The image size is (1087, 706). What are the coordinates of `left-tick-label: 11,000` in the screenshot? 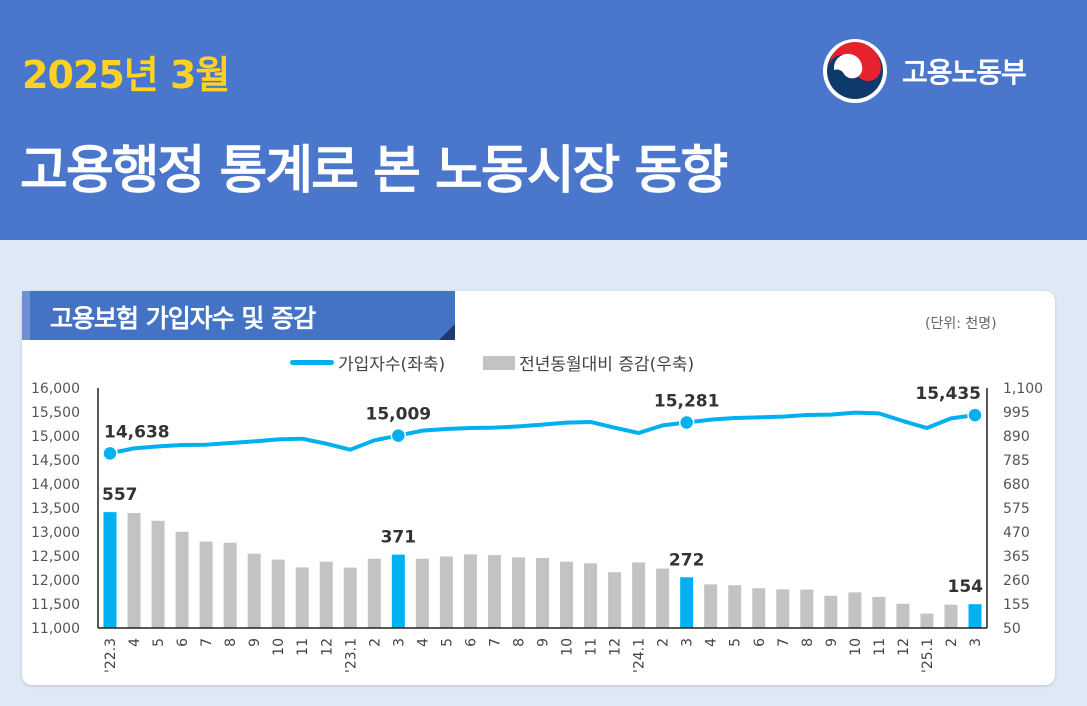 It's located at (55, 629).